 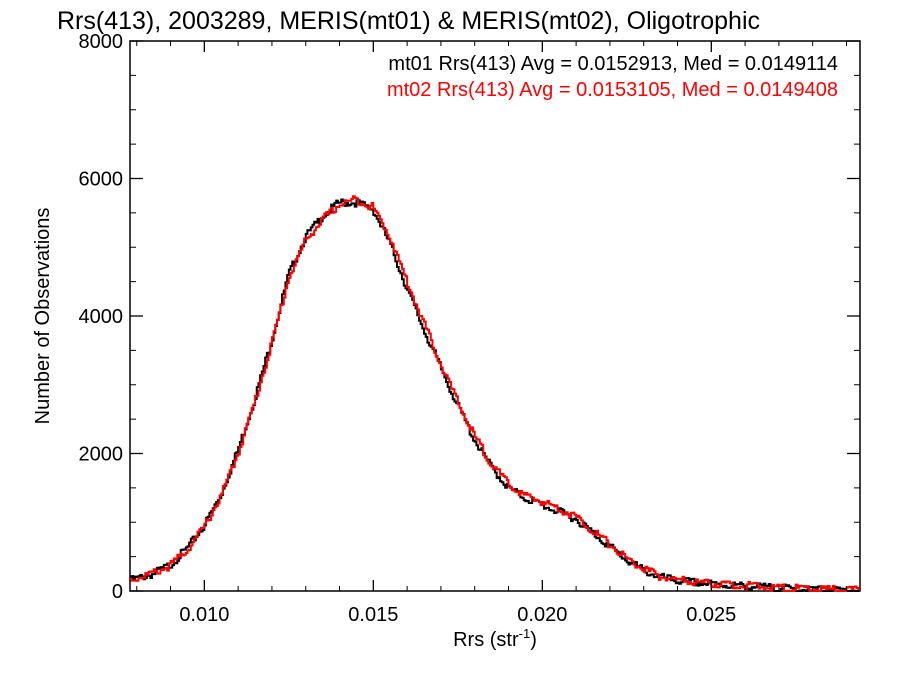 I want to click on x-tick-label: 0.025, so click(x=711, y=615).